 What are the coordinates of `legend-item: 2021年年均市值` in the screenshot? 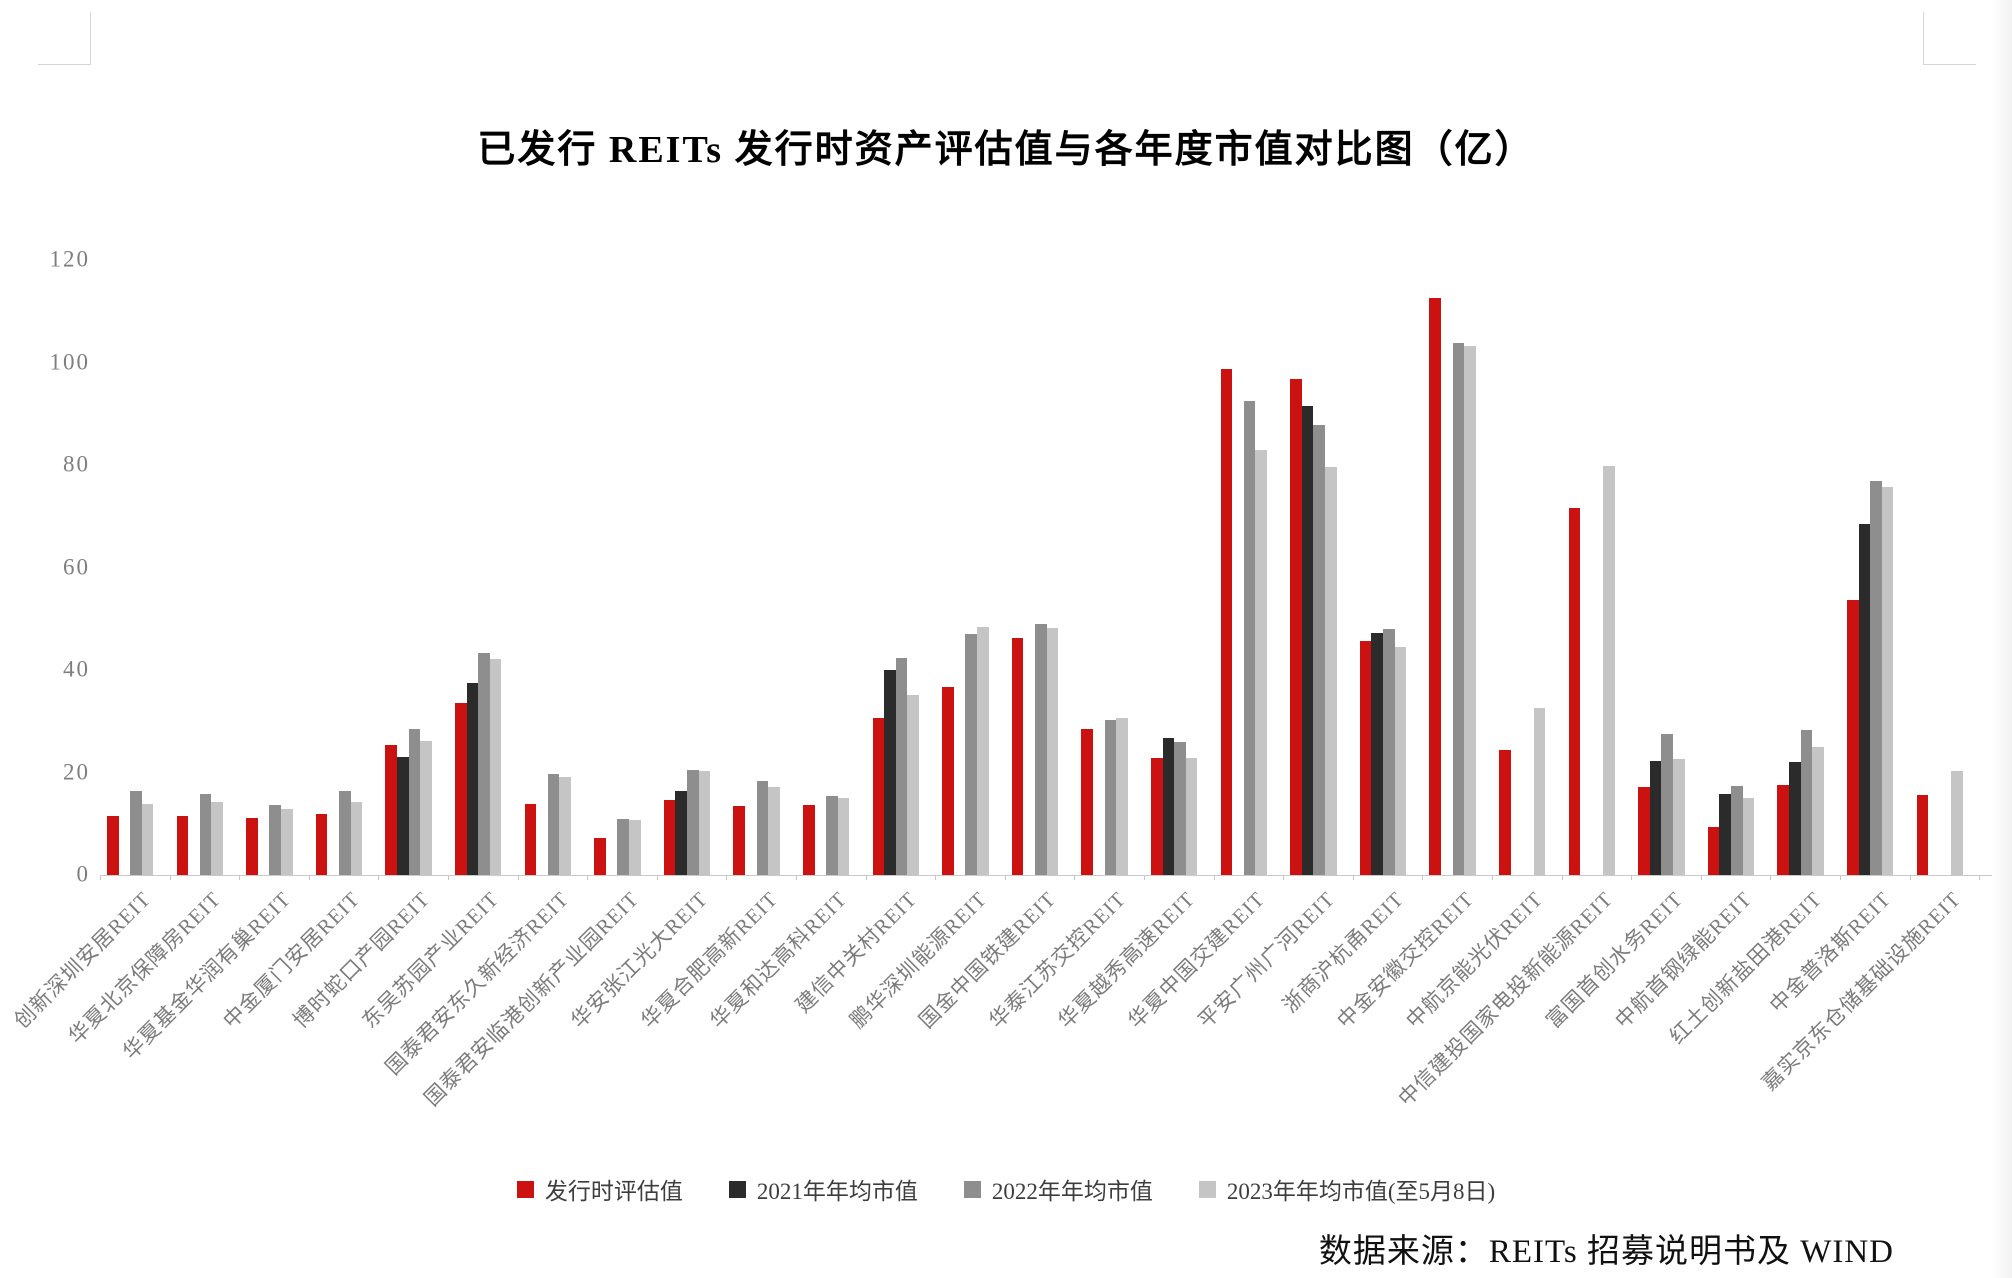 It's located at (823, 1189).